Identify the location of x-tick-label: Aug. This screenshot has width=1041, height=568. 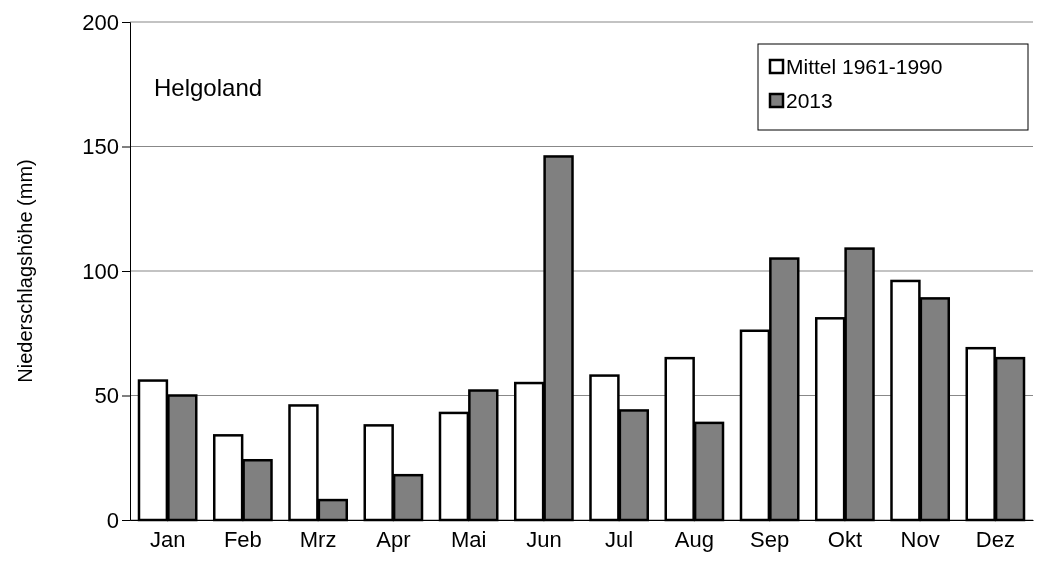
(694, 540).